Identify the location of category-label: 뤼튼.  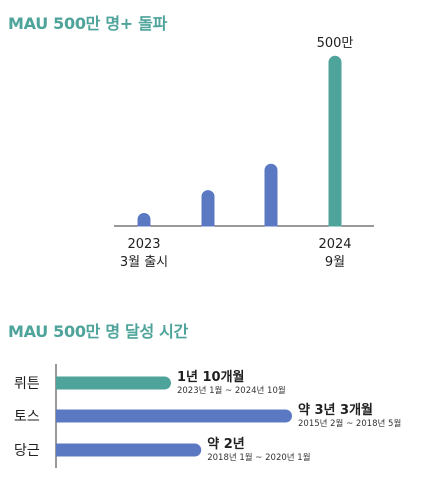
(27, 384).